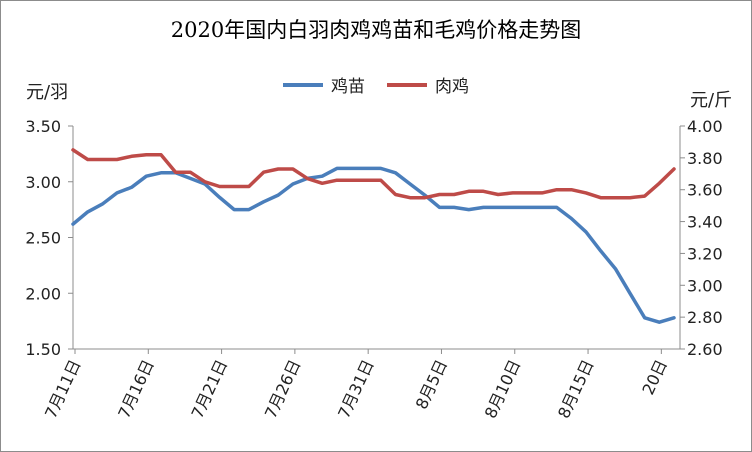 This screenshot has width=752, height=452. What do you see at coordinates (705, 126) in the screenshot?
I see `right-tick-label: 4.00` at bounding box center [705, 126].